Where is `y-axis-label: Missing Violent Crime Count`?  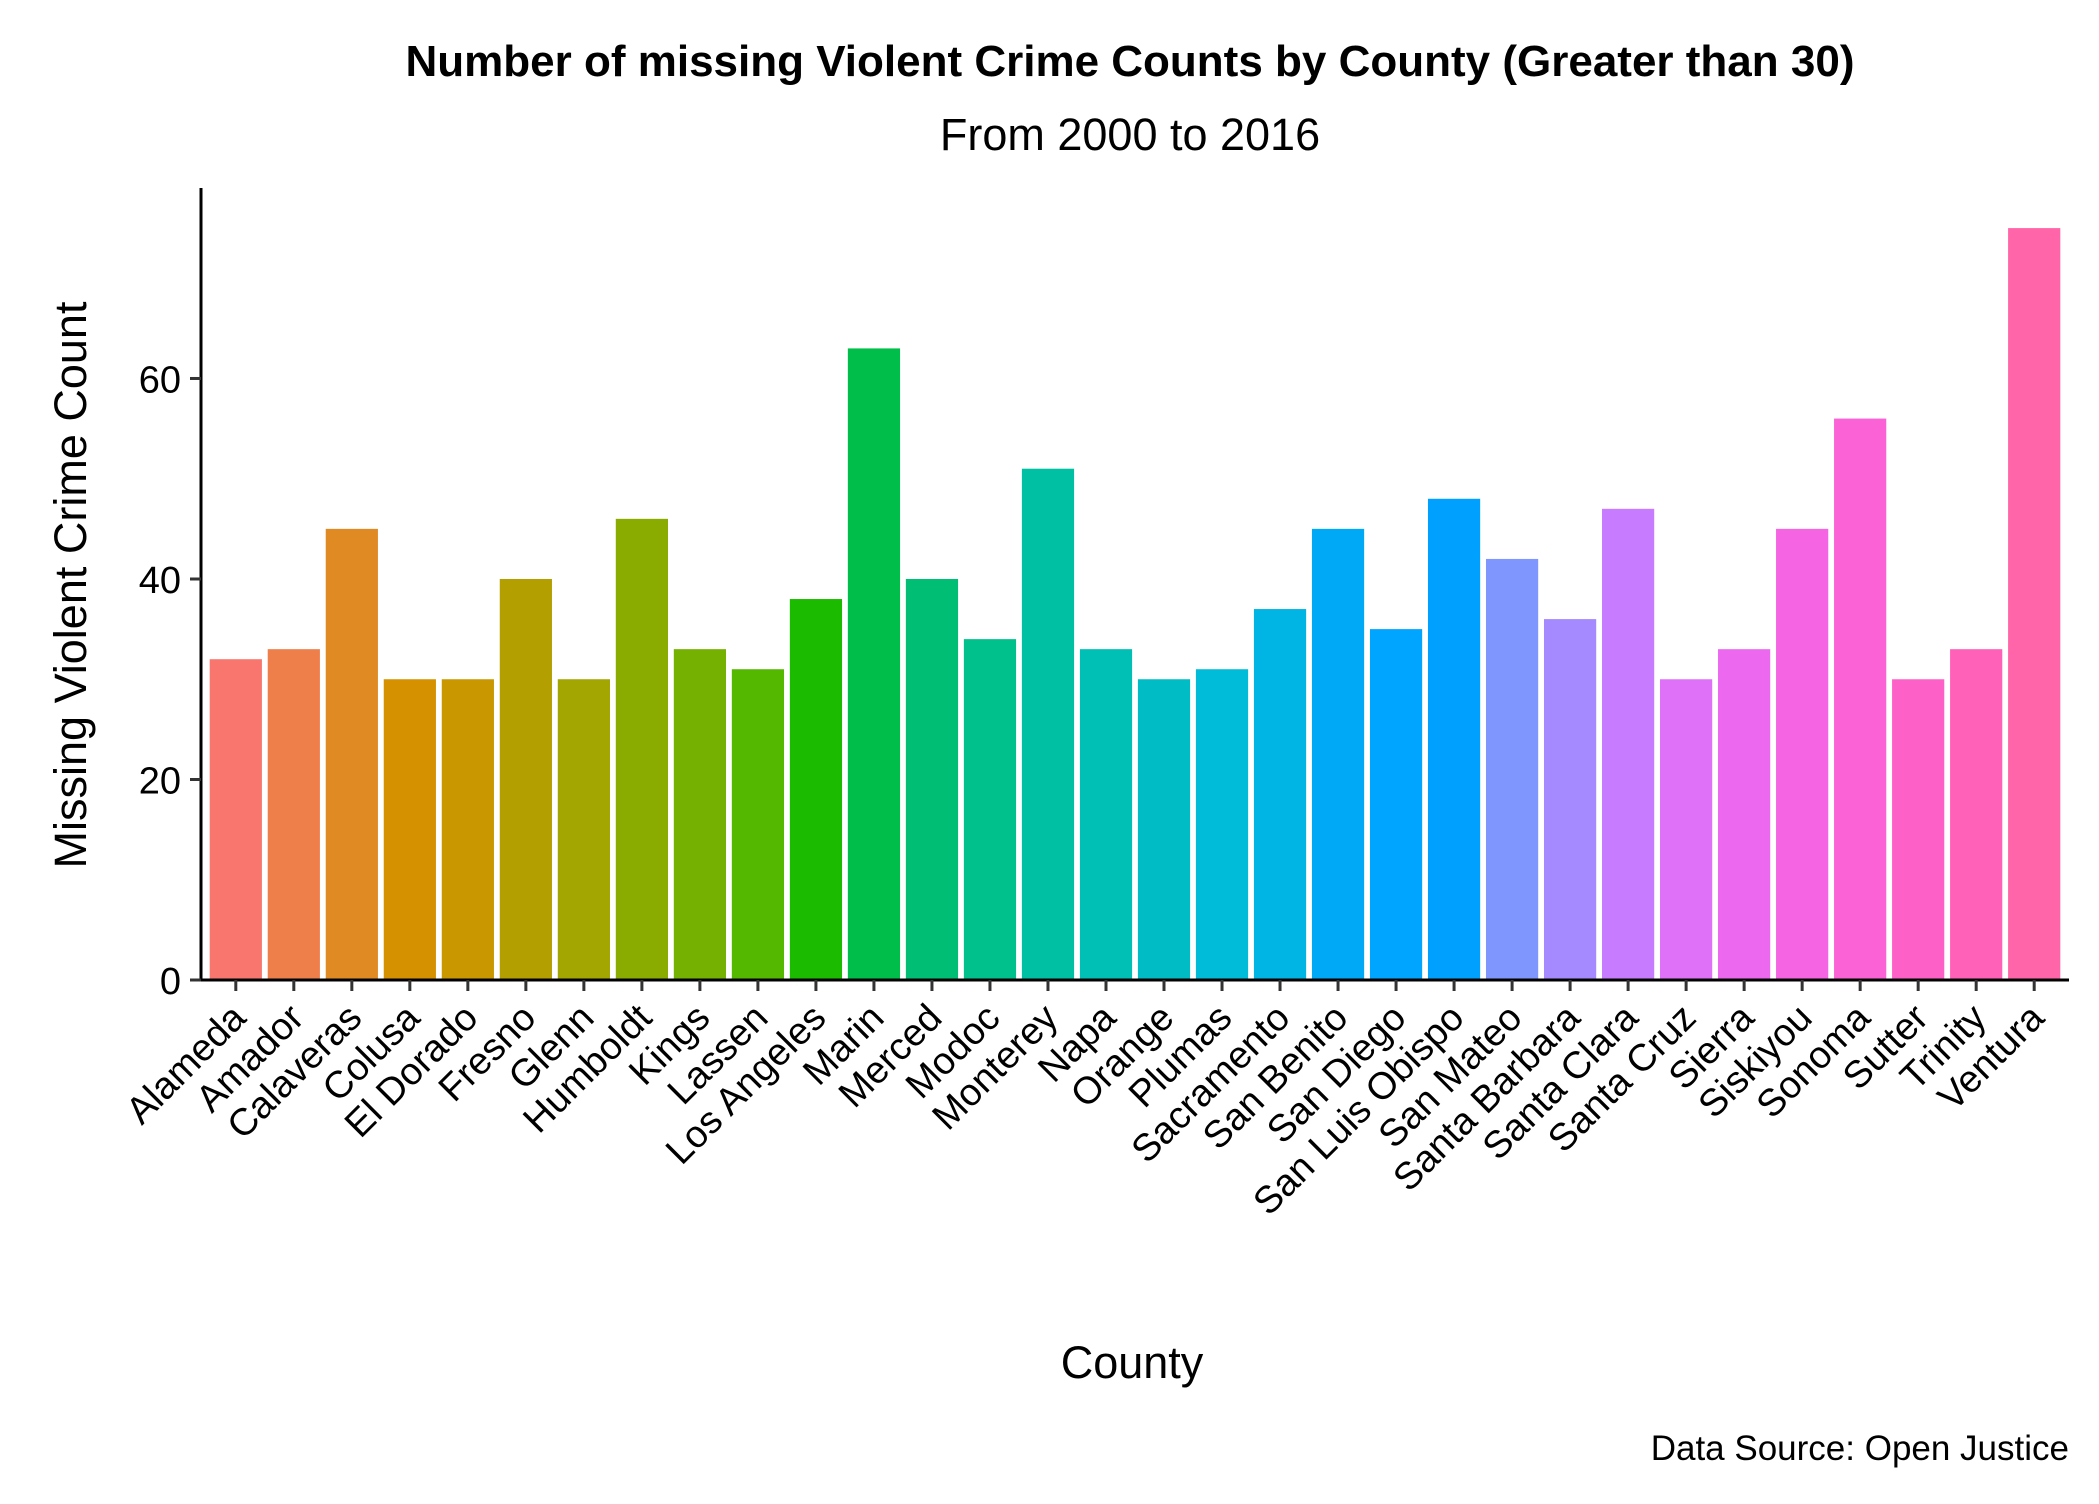 y-axis-label: Missing Violent Crime Count is located at coordinates (70, 584).